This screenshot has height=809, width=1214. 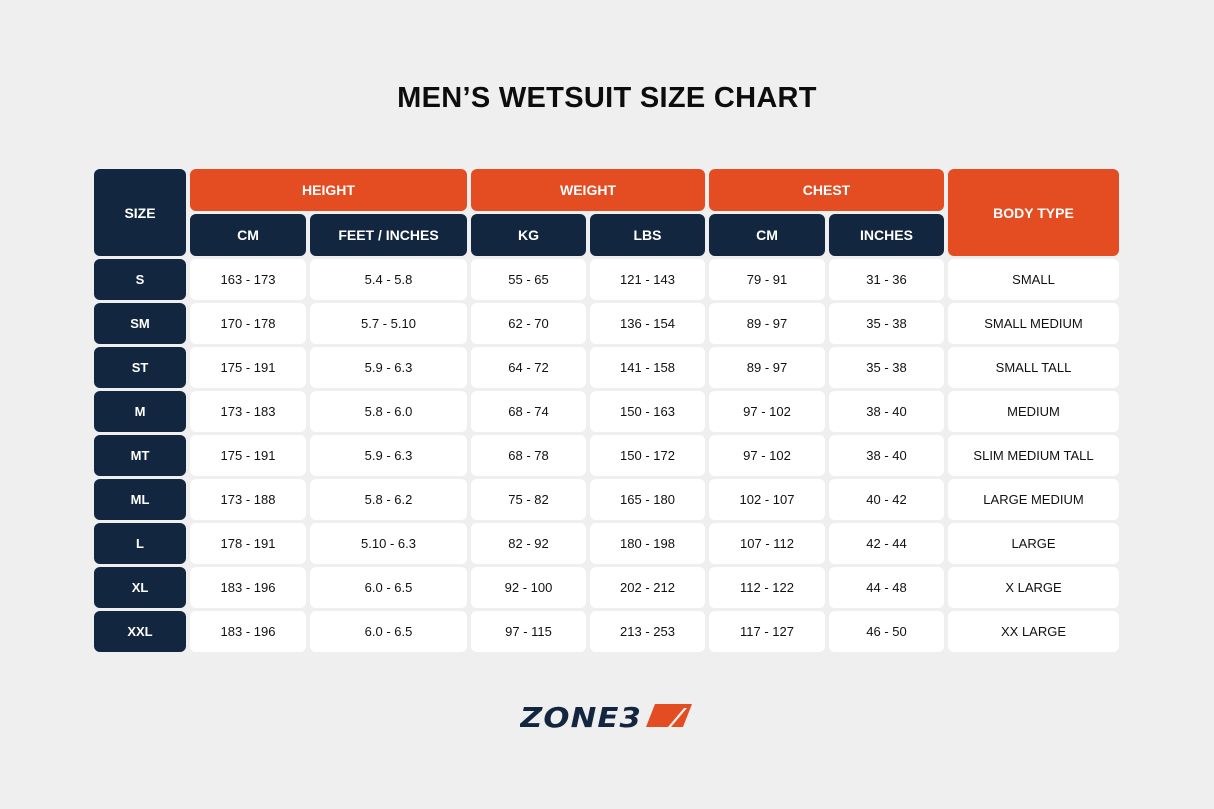 What do you see at coordinates (248, 323) in the screenshot?
I see `cell-height-cm: 170 - 178` at bounding box center [248, 323].